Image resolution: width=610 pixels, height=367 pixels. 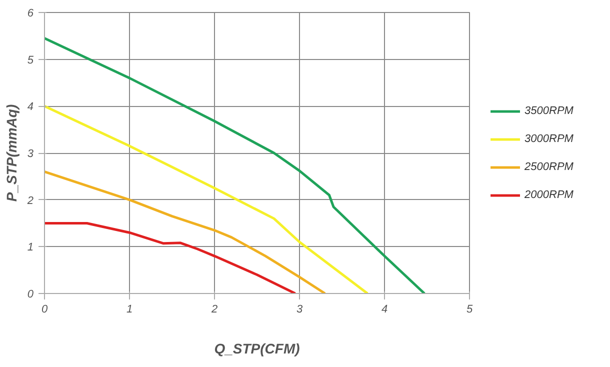 I want to click on x-axis-title: Q_STP(CFM), so click(x=257, y=348).